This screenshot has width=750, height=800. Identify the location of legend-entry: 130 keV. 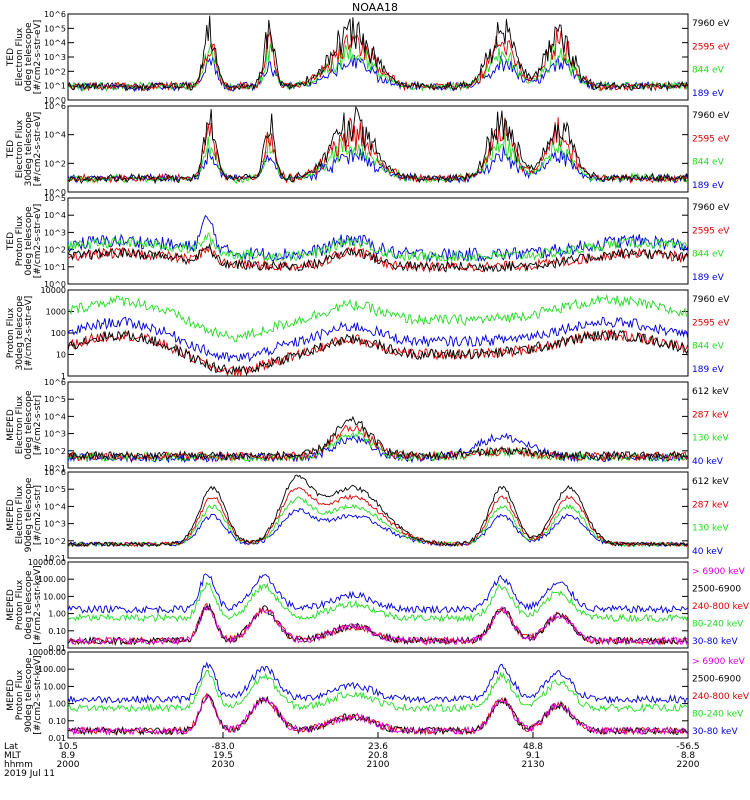
(710, 529).